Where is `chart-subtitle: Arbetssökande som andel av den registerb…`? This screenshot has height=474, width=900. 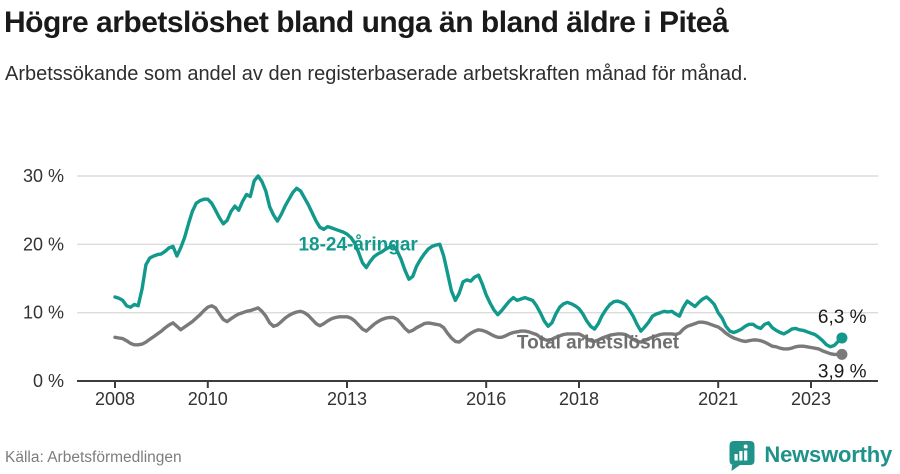
chart-subtitle: Arbetssökande som andel av den registerb… is located at coordinates (376, 74).